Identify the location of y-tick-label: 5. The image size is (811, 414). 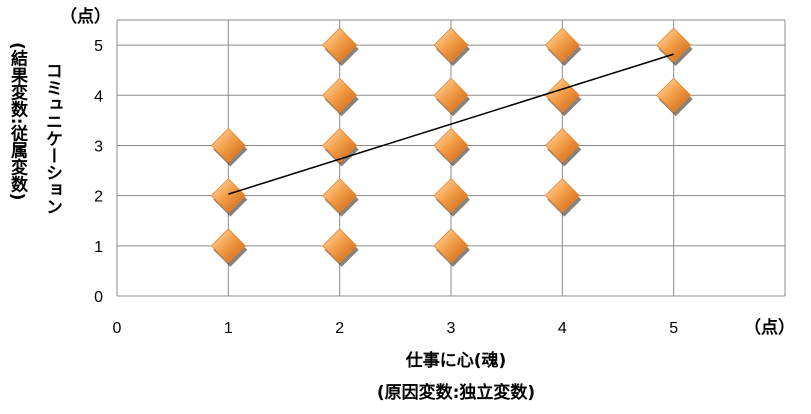
(98, 46).